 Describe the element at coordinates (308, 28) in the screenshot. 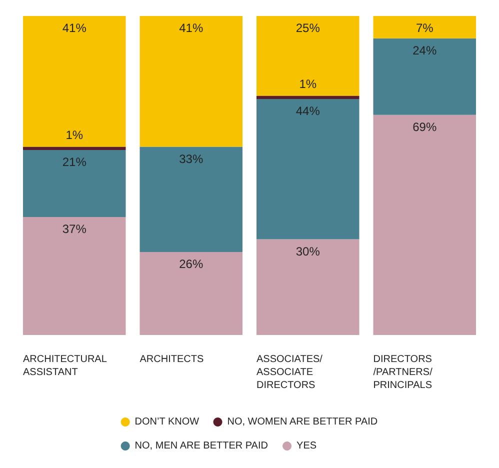

I see `data-label: 25%` at that location.